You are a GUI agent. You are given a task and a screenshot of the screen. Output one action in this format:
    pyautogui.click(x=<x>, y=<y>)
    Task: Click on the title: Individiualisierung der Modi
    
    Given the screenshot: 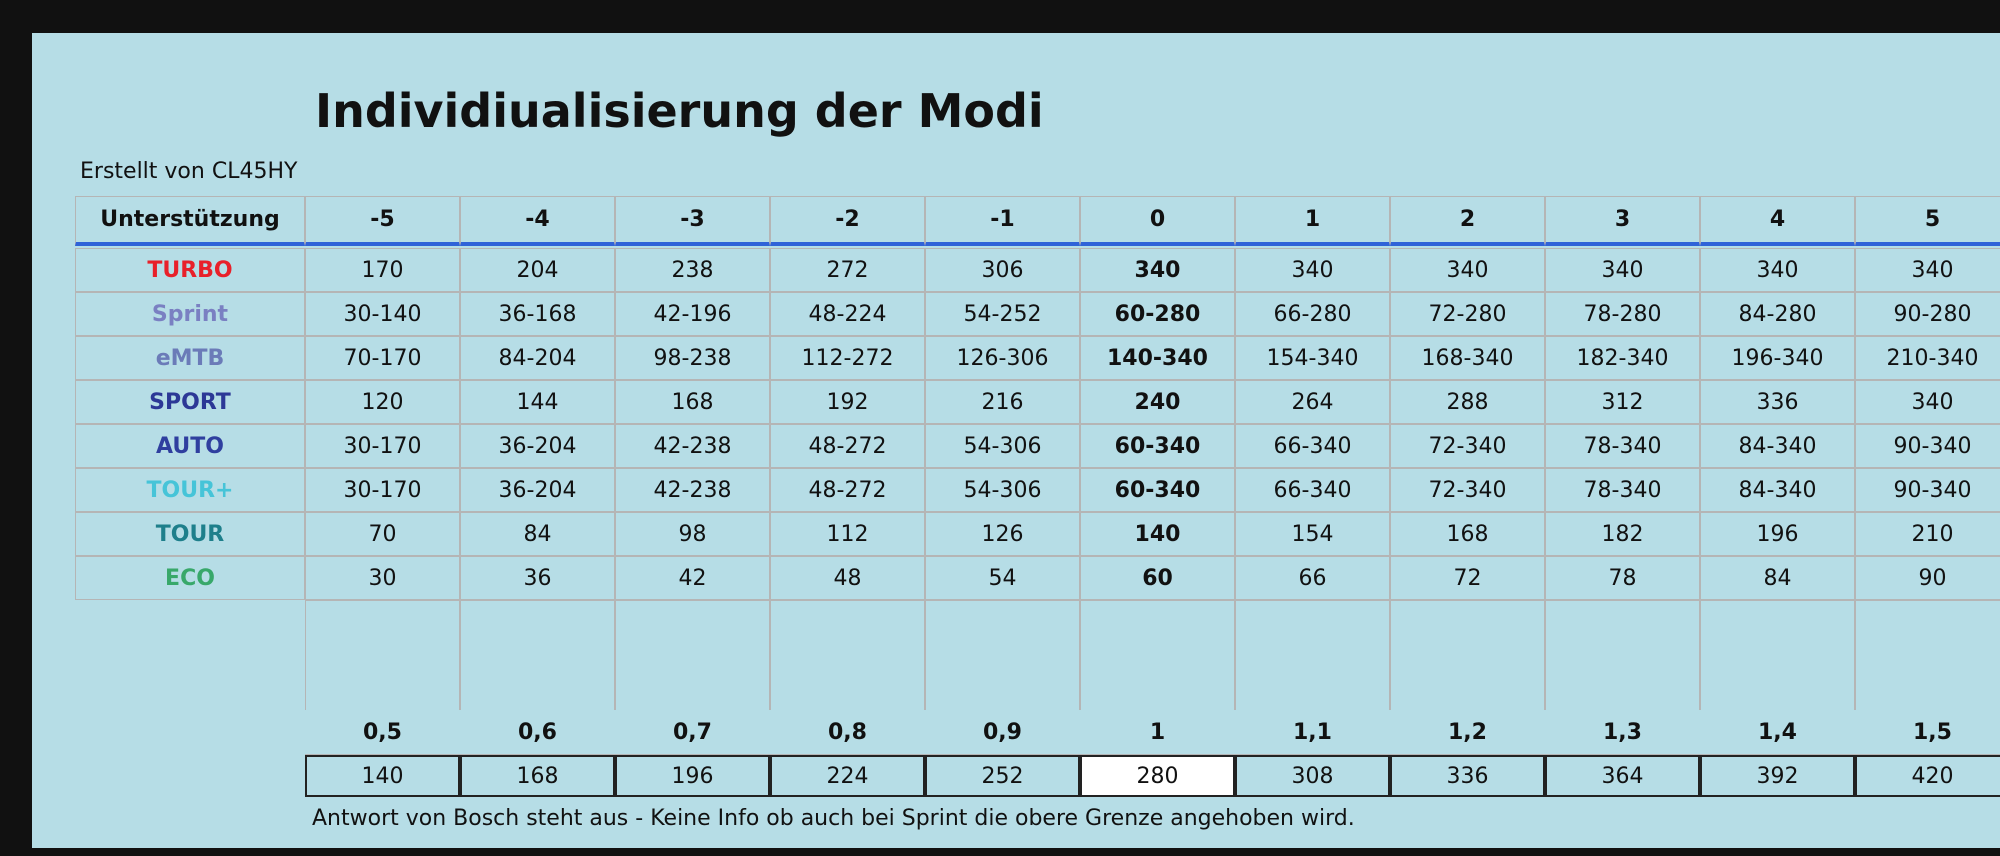 What is the action you would take?
    pyautogui.click(x=679, y=111)
    